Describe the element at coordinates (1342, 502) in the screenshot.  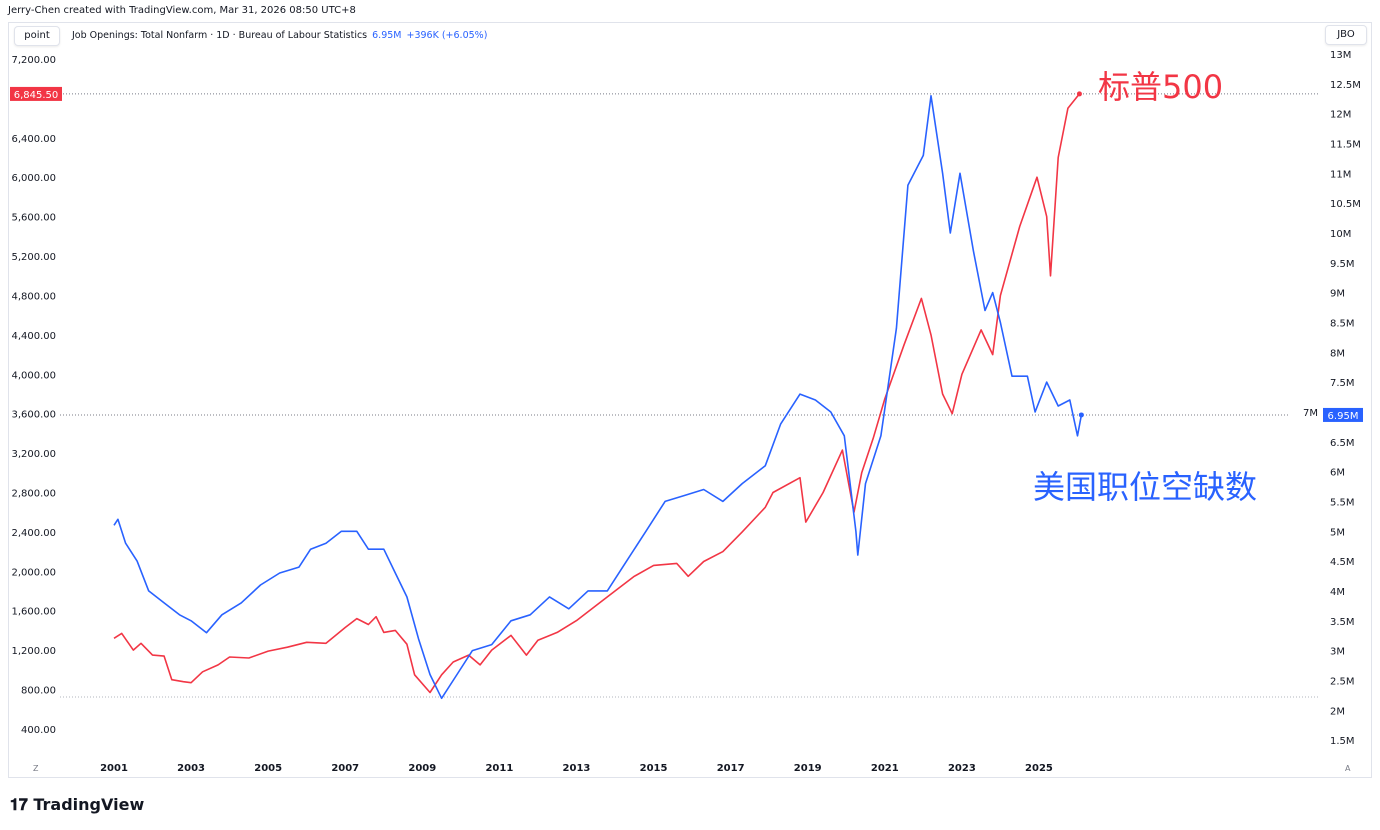
I see `right-axis-tick: 5.5M` at that location.